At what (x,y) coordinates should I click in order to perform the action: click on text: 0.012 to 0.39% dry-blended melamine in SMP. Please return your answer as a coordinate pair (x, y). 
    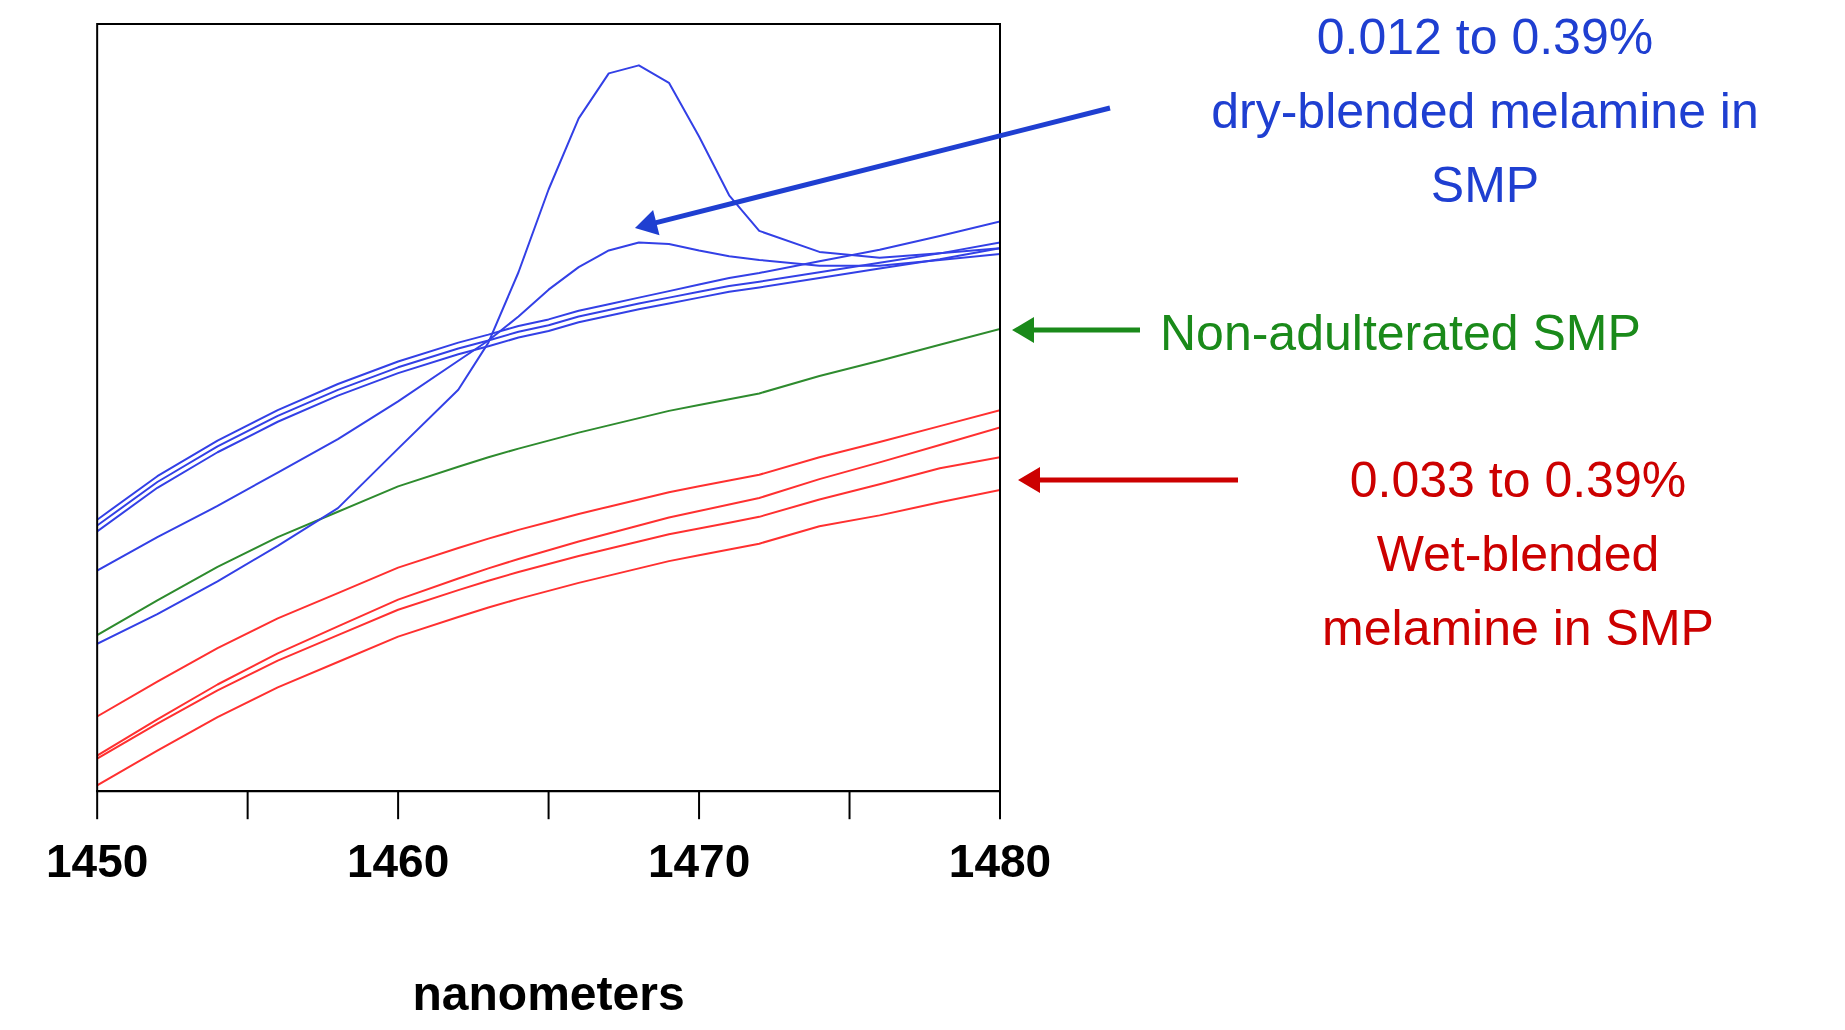
    Looking at the image, I should click on (1485, 111).